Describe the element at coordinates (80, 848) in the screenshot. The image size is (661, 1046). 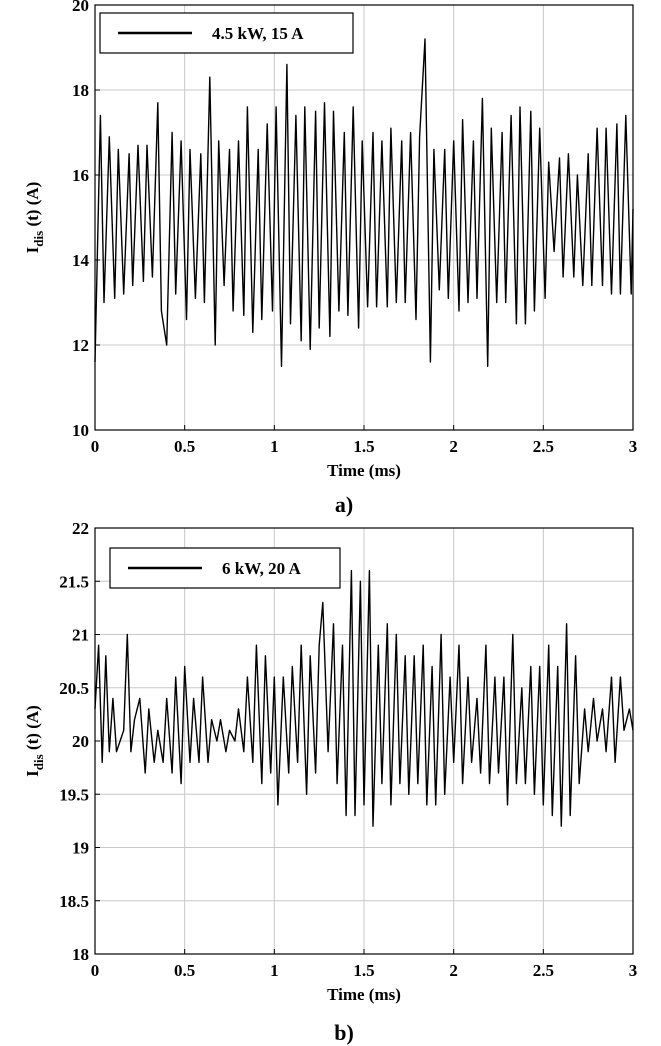
I see `y-tick-label: 19` at that location.